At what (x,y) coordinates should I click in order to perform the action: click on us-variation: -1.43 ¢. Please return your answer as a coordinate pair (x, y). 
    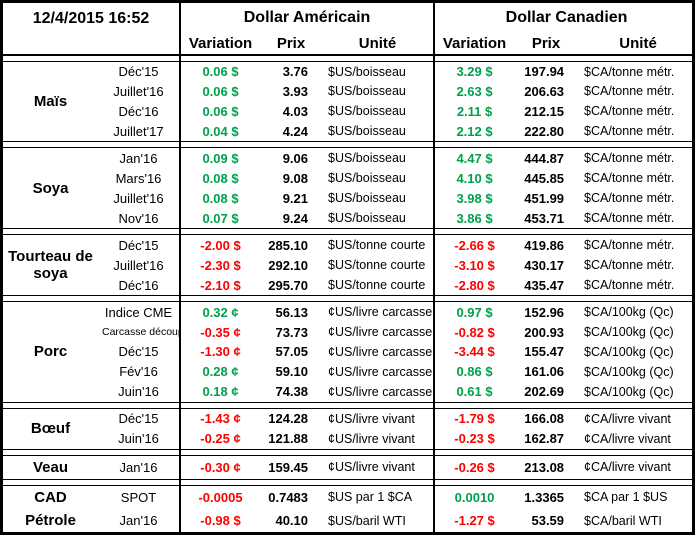
    Looking at the image, I should click on (220, 418).